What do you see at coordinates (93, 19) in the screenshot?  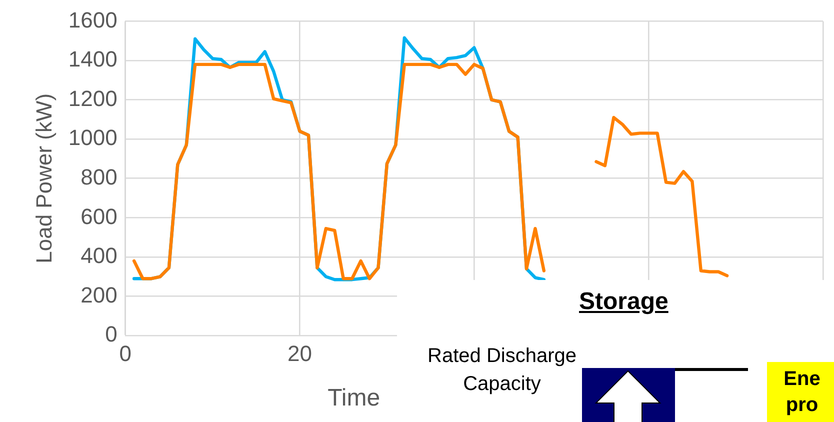 I see `y-tick-label: 1600` at bounding box center [93, 19].